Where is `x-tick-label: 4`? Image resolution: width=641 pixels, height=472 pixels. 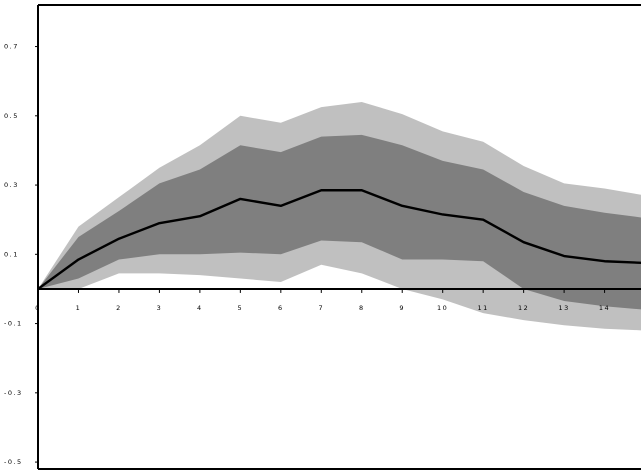 x-tick-label: 4 is located at coordinates (200, 308).